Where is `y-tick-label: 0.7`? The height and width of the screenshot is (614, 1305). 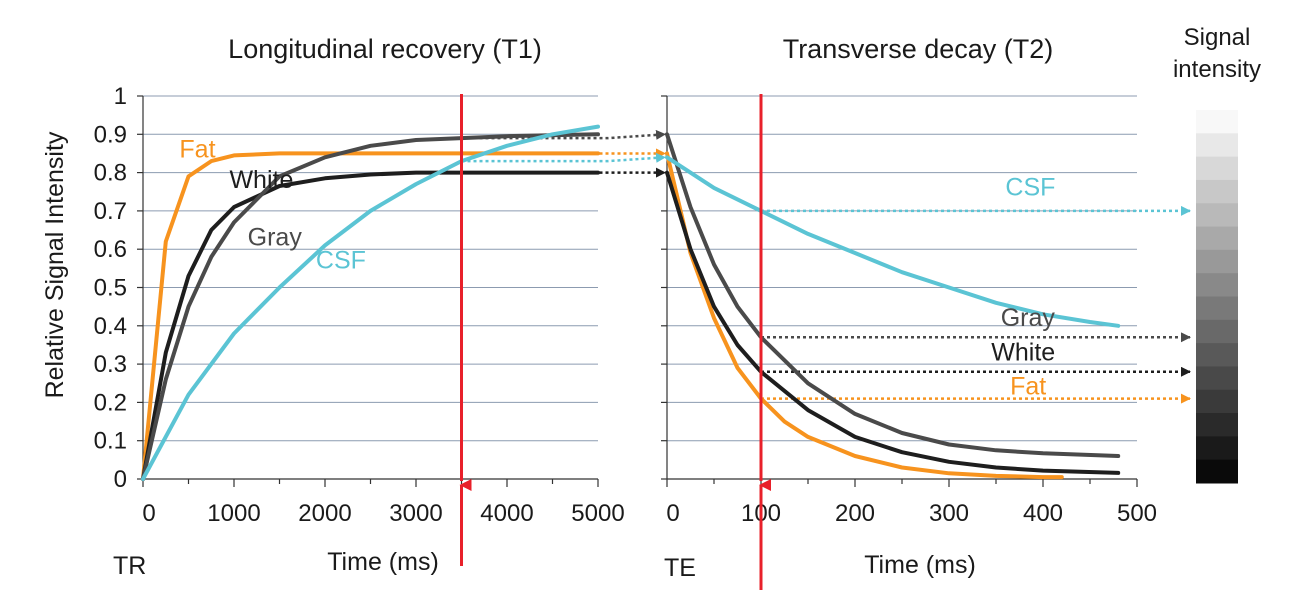
y-tick-label: 0.7 is located at coordinates (110, 211).